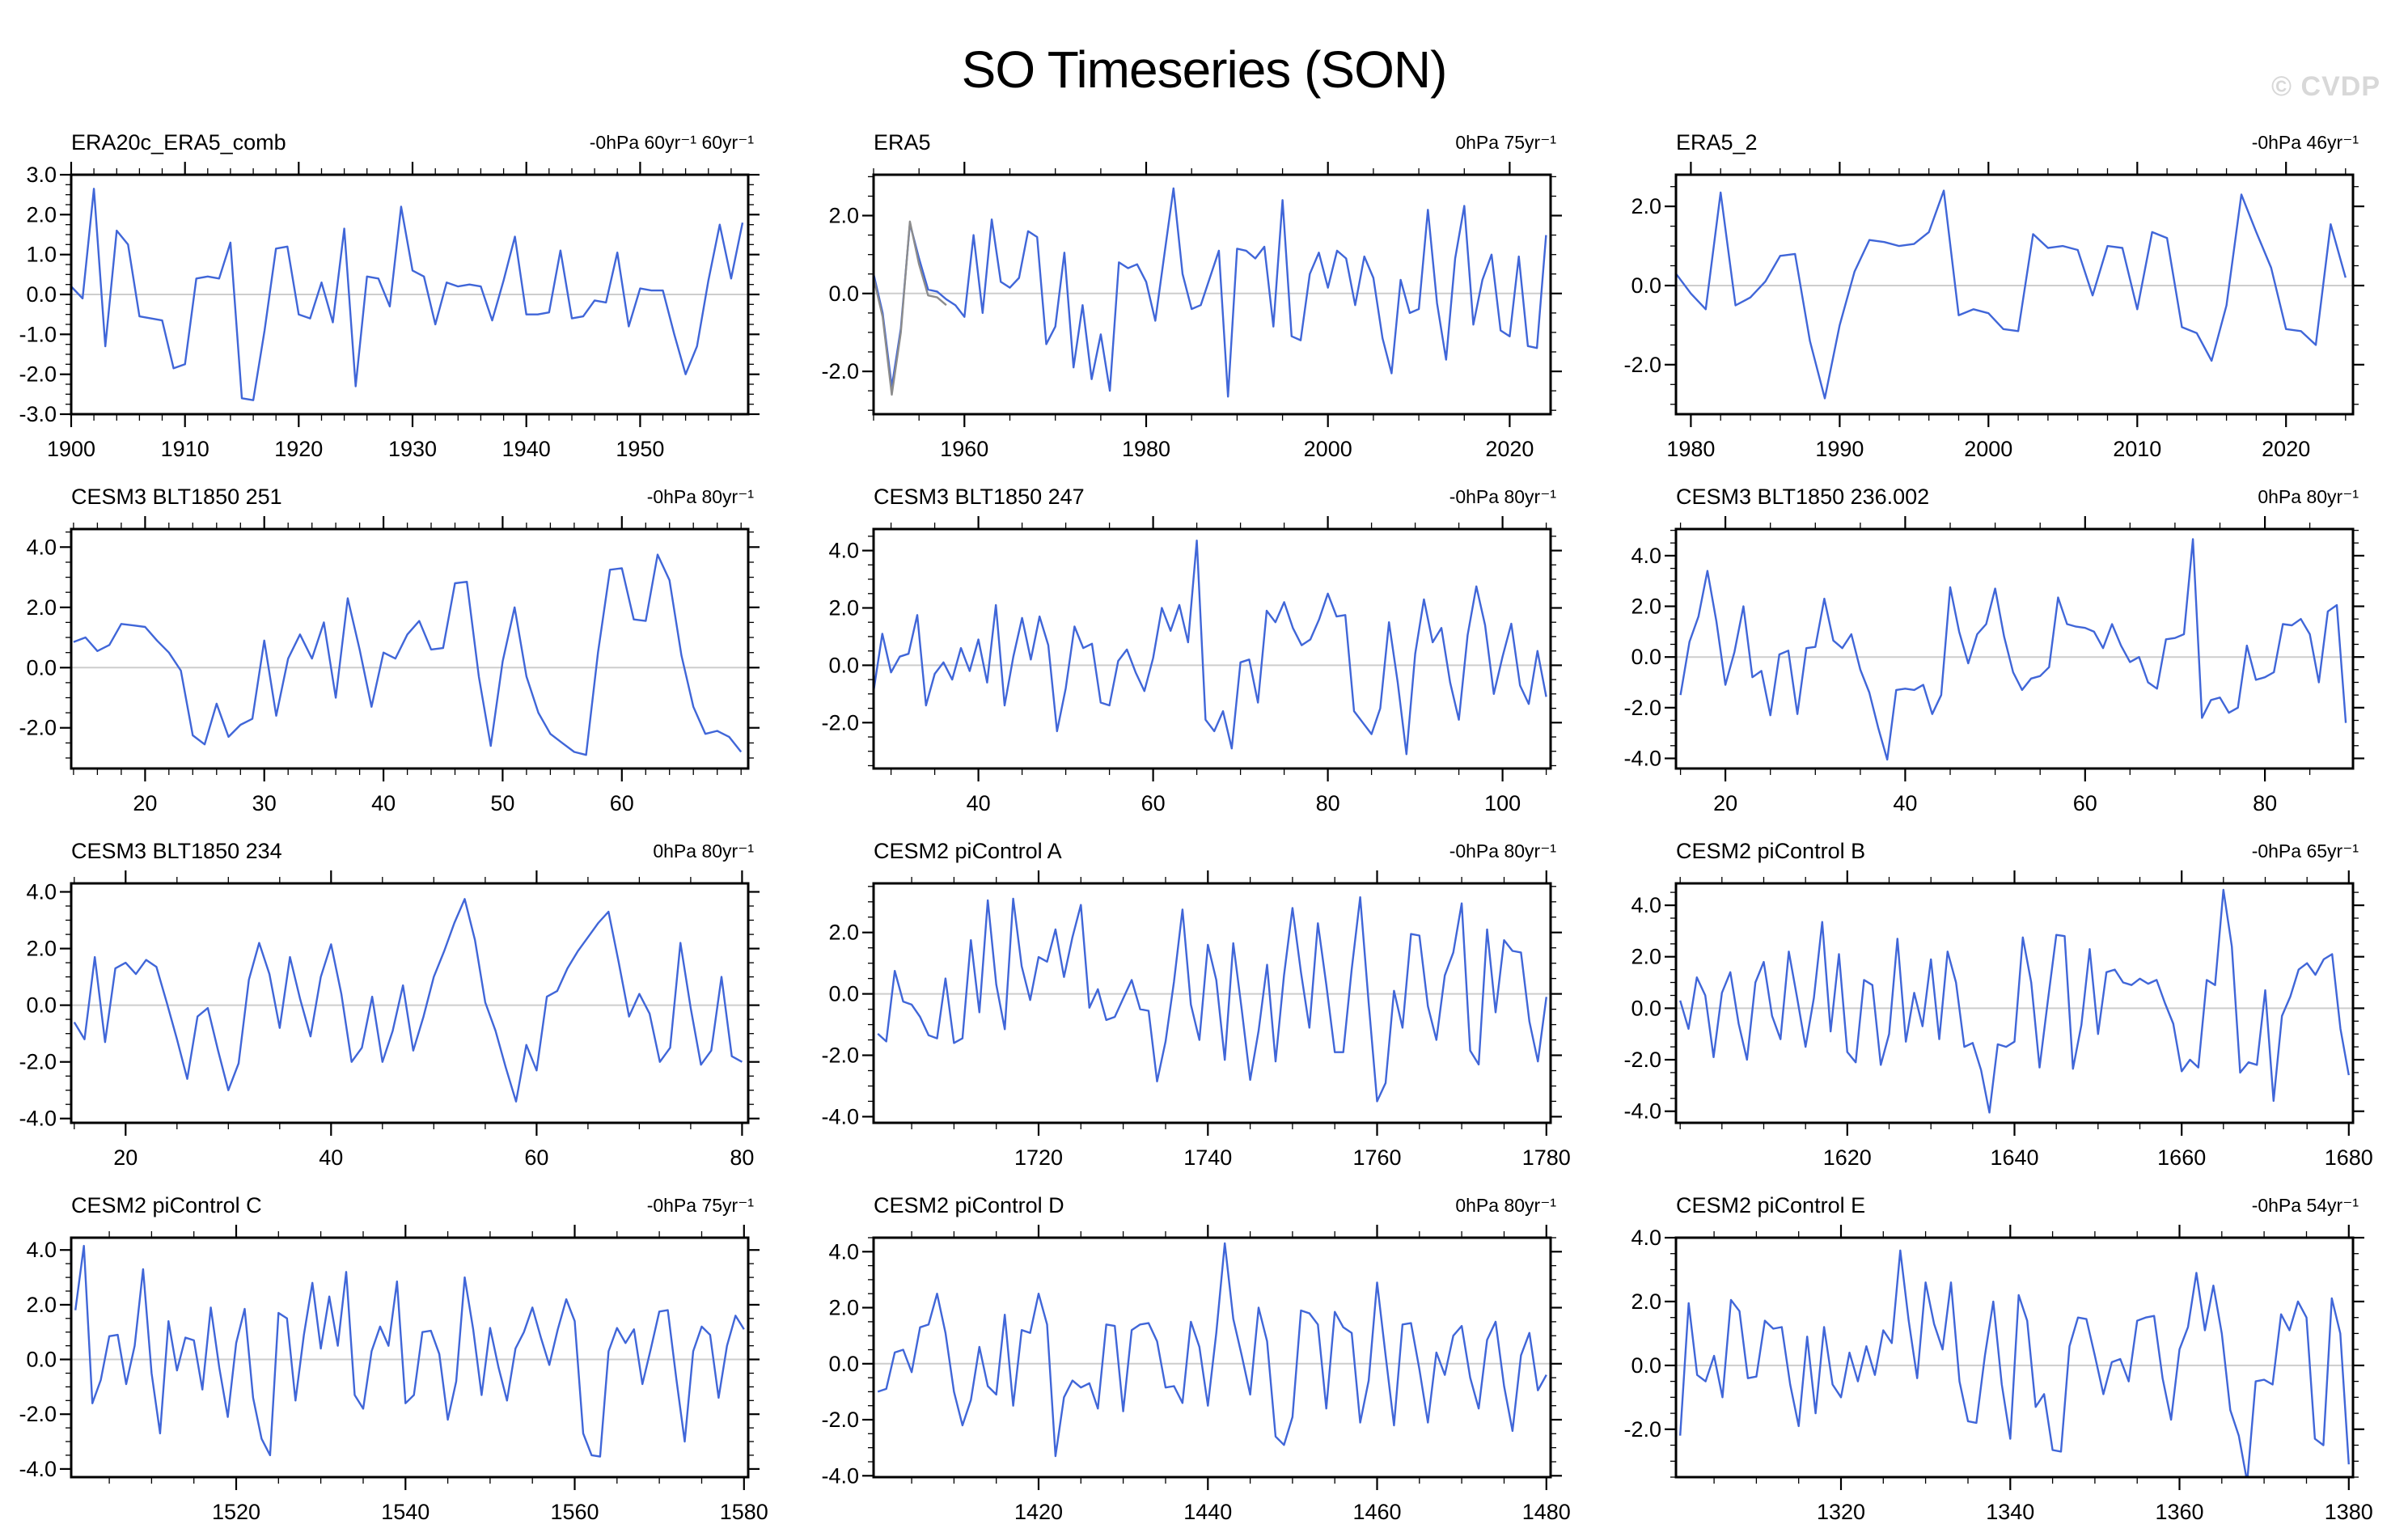 The image size is (2408, 1537). Describe the element at coordinates (700, 496) in the screenshot. I see `panel-trend-annotation: -0hPa 80yr⁻¹` at that location.